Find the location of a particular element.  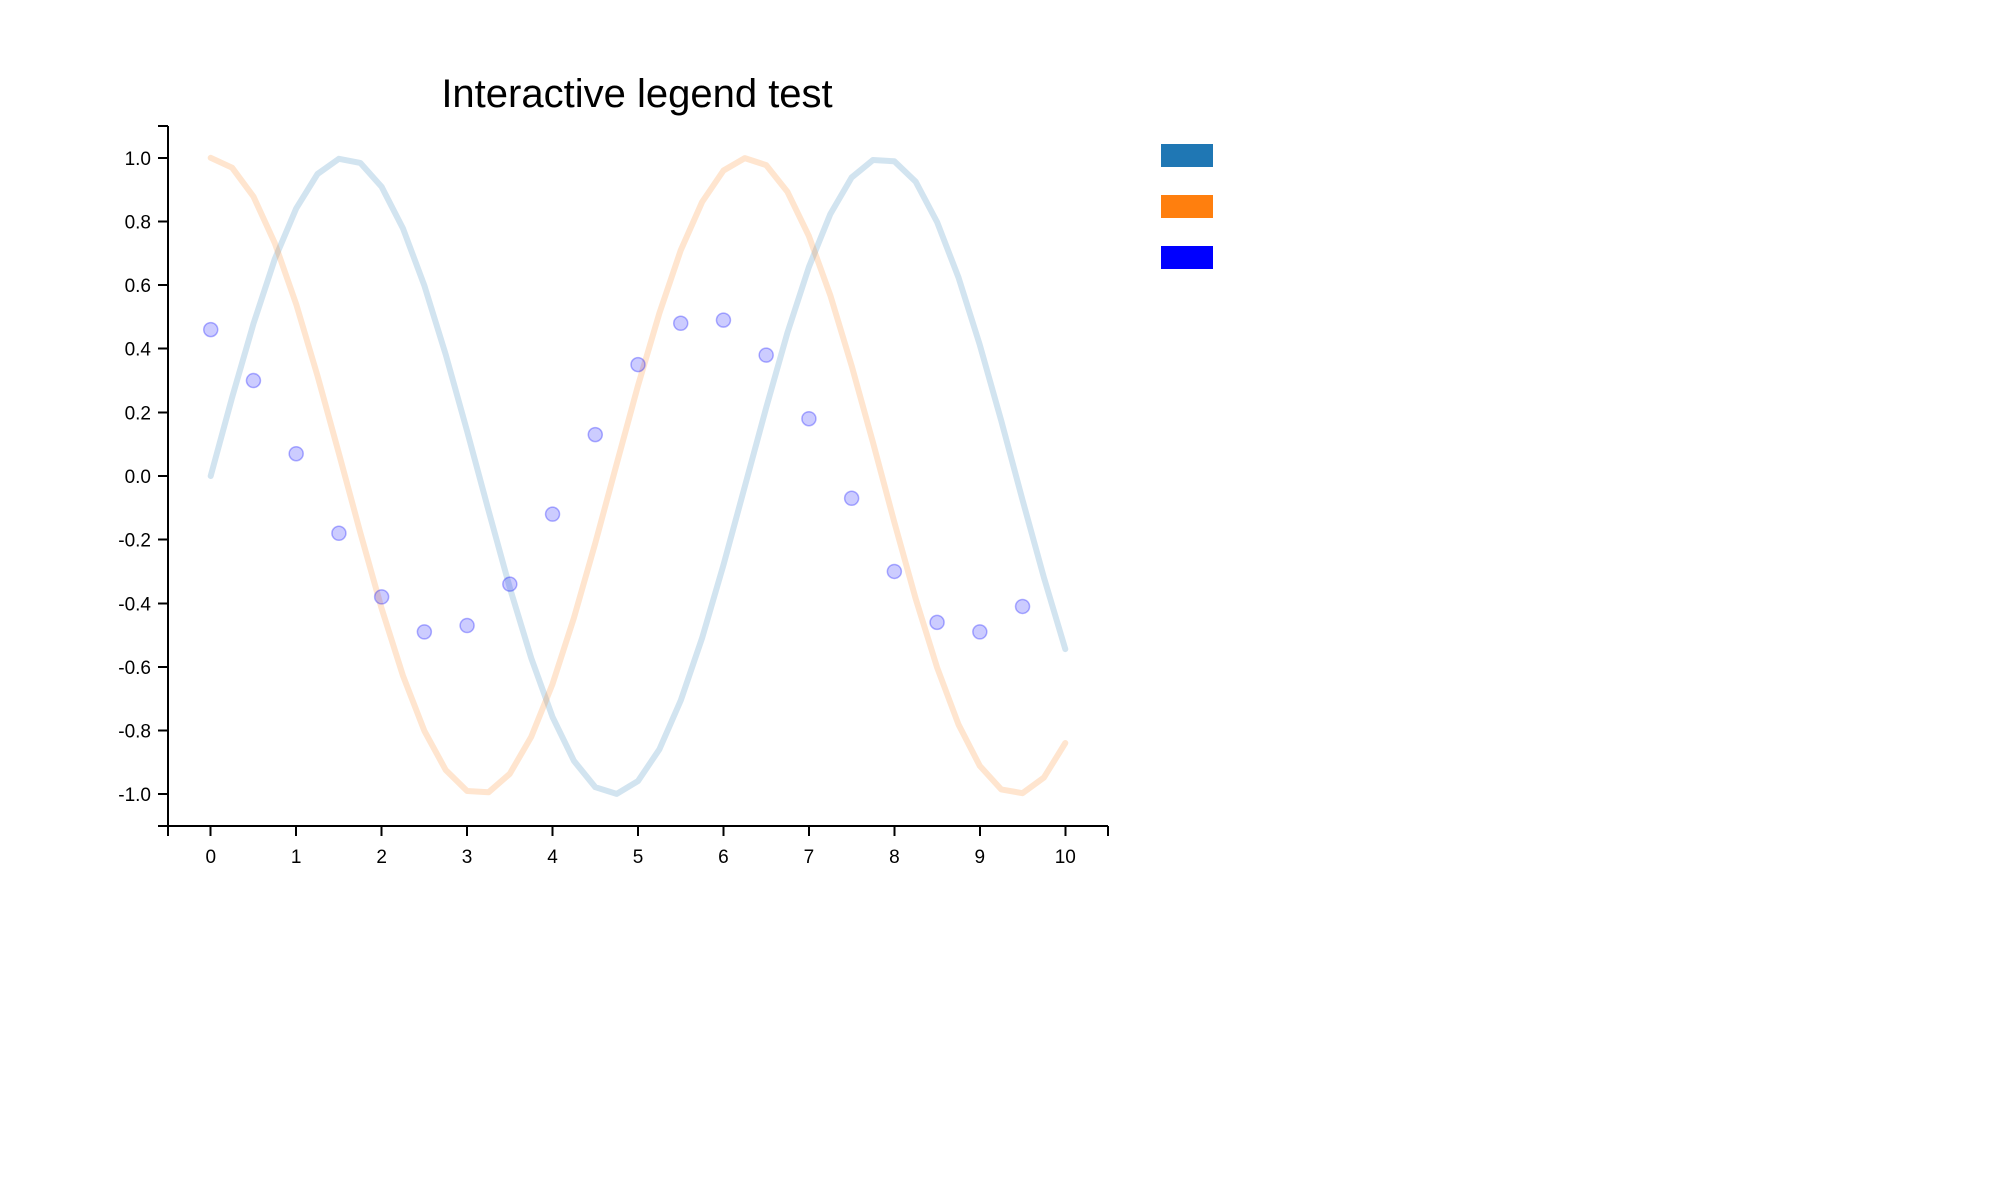

x-tick-label: 1 is located at coordinates (296, 857).